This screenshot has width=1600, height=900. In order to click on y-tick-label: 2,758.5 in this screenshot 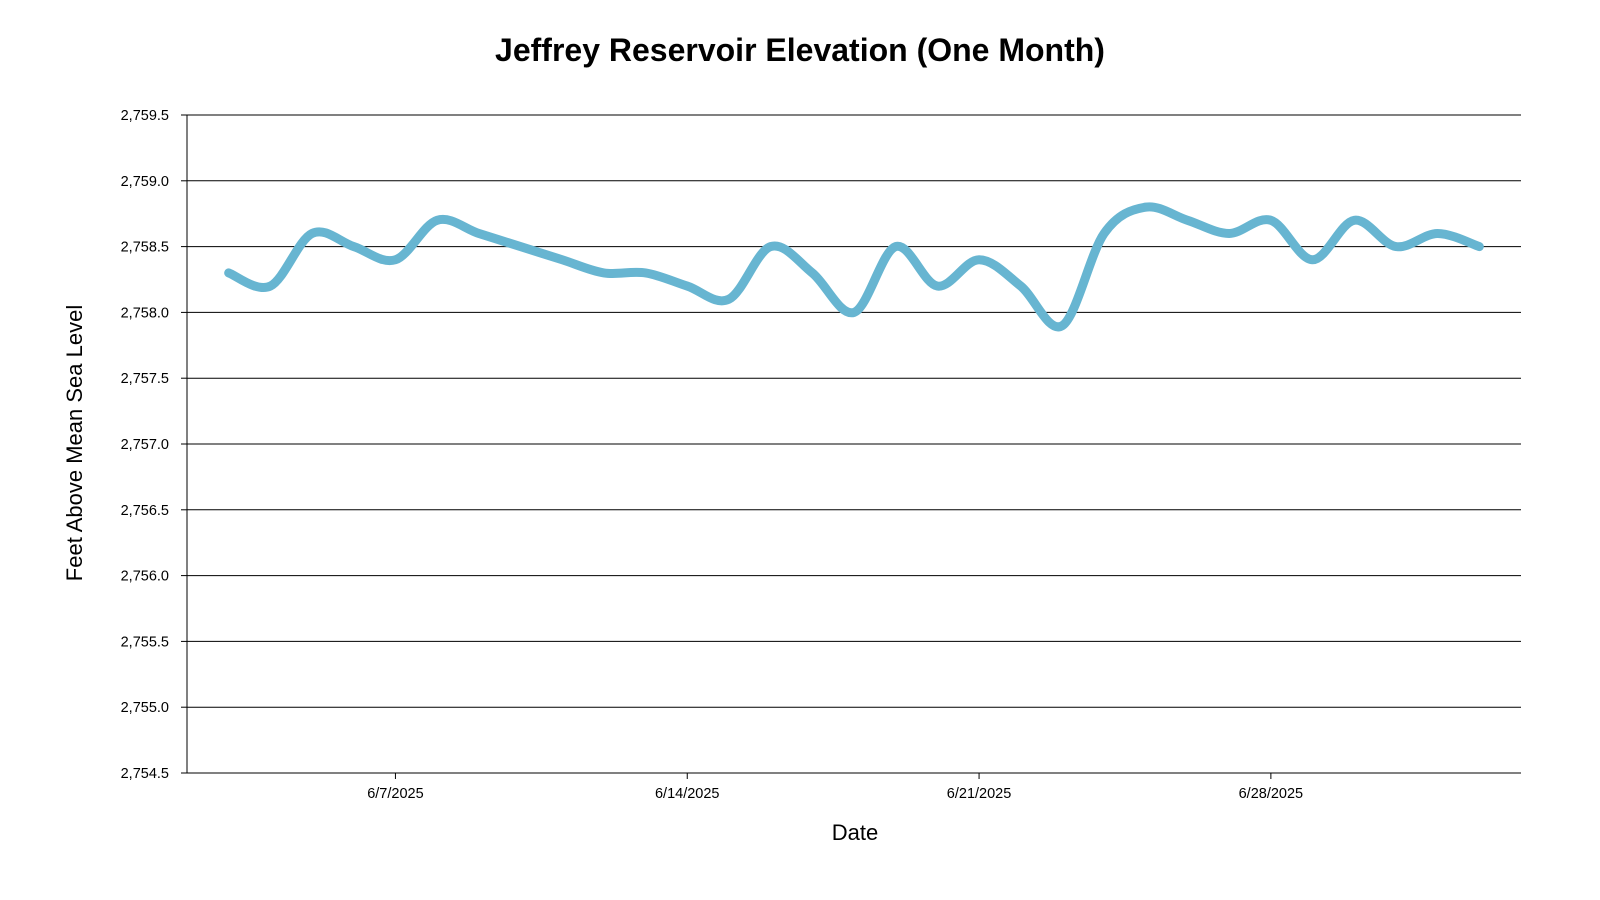, I will do `click(145, 248)`.